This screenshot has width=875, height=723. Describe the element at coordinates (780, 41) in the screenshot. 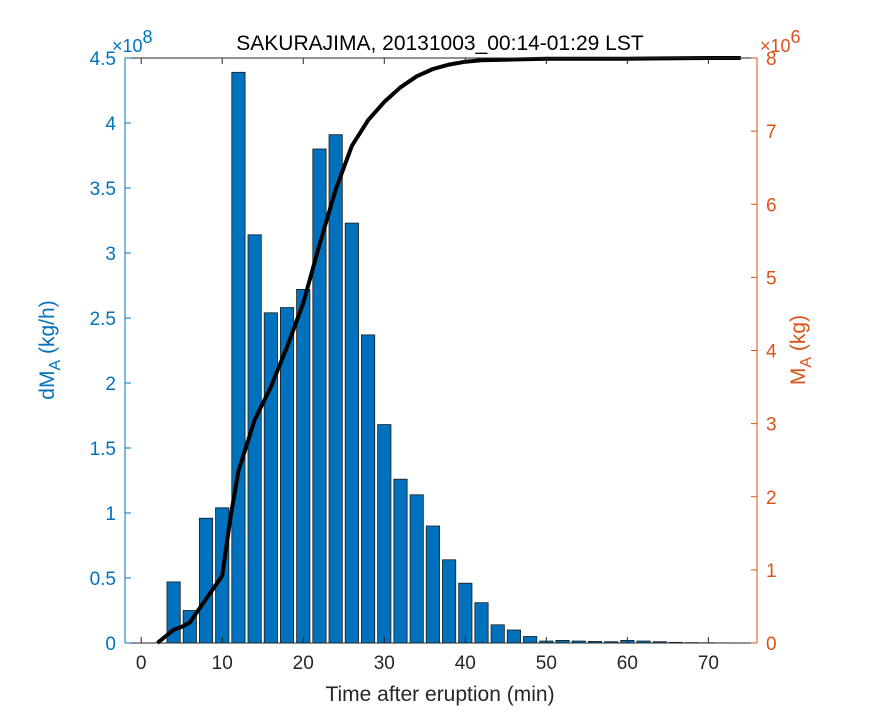

I see `right-multiplier: ×10⁶` at that location.